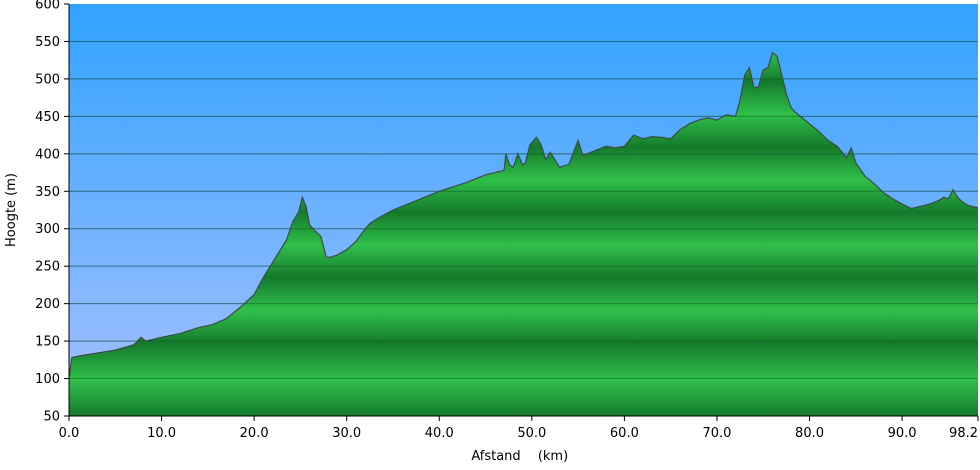  I want to click on x-tick-label: 20.0, so click(254, 433).